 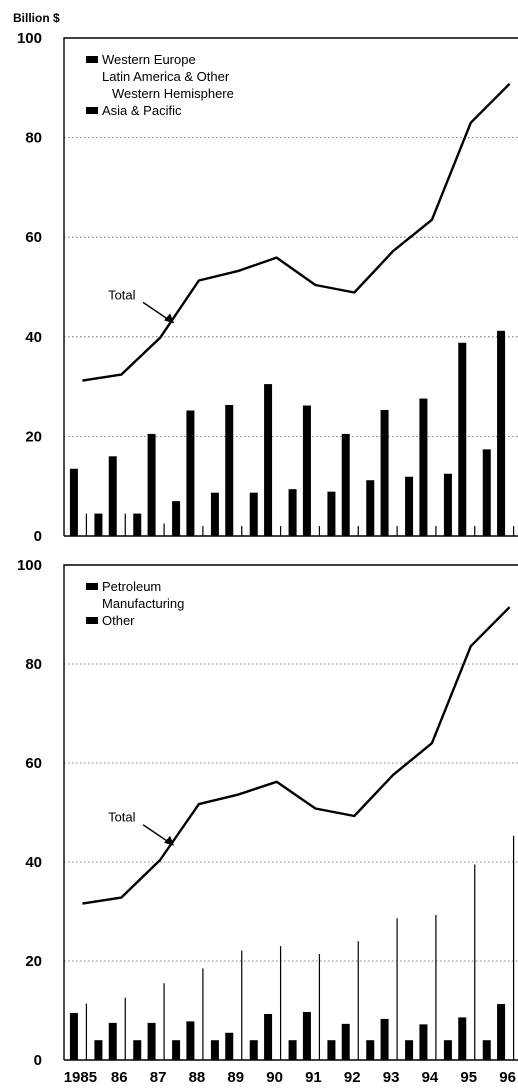 What do you see at coordinates (197, 1077) in the screenshot?
I see `x-tick-label: 88` at bounding box center [197, 1077].